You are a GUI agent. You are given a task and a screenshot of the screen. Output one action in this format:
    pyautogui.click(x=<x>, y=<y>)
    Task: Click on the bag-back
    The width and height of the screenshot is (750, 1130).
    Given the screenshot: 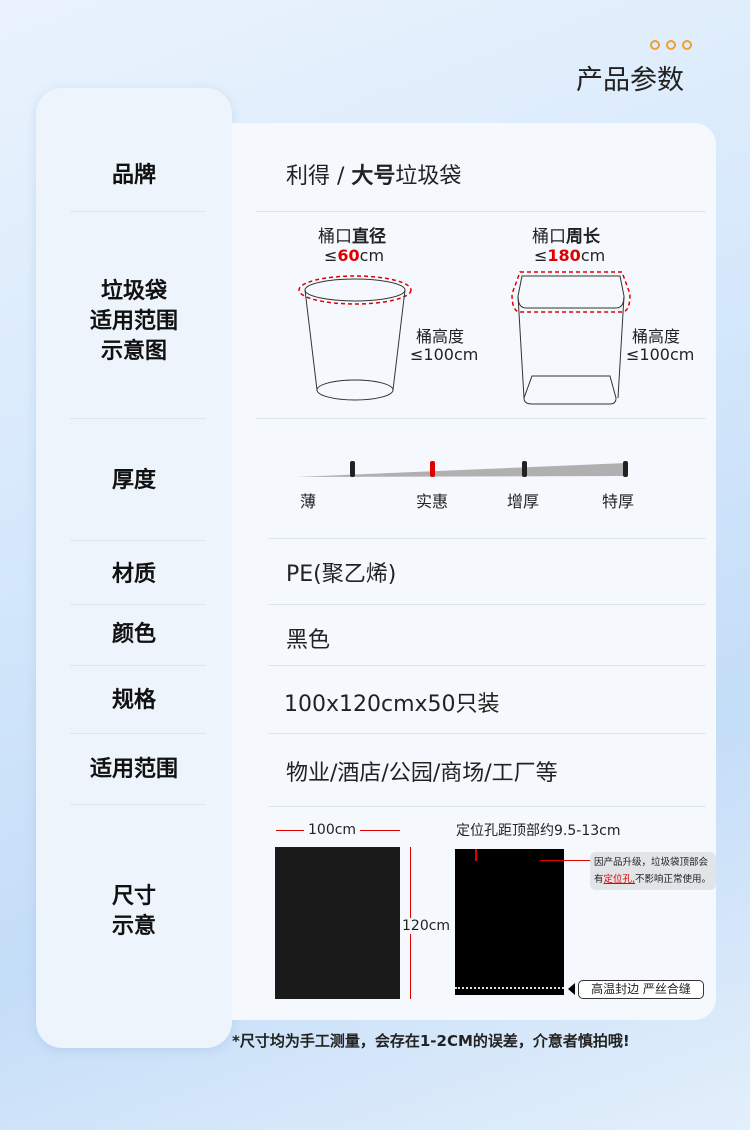 What is the action you would take?
    pyautogui.click(x=509, y=922)
    